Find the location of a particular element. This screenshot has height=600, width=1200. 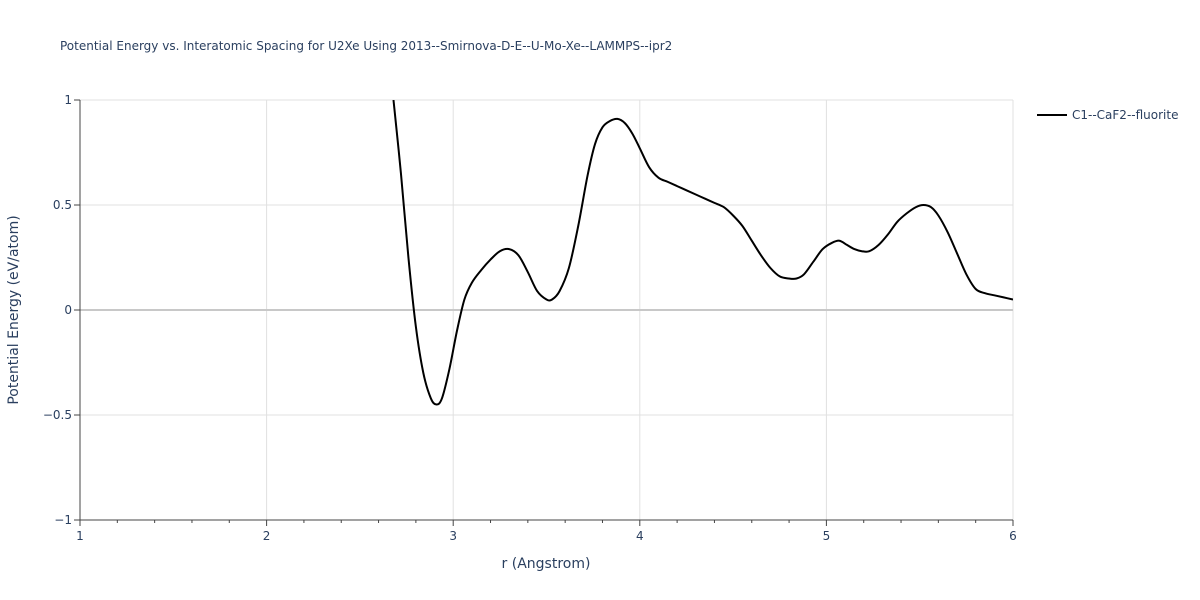

x-tick-label: 3 is located at coordinates (453, 536).